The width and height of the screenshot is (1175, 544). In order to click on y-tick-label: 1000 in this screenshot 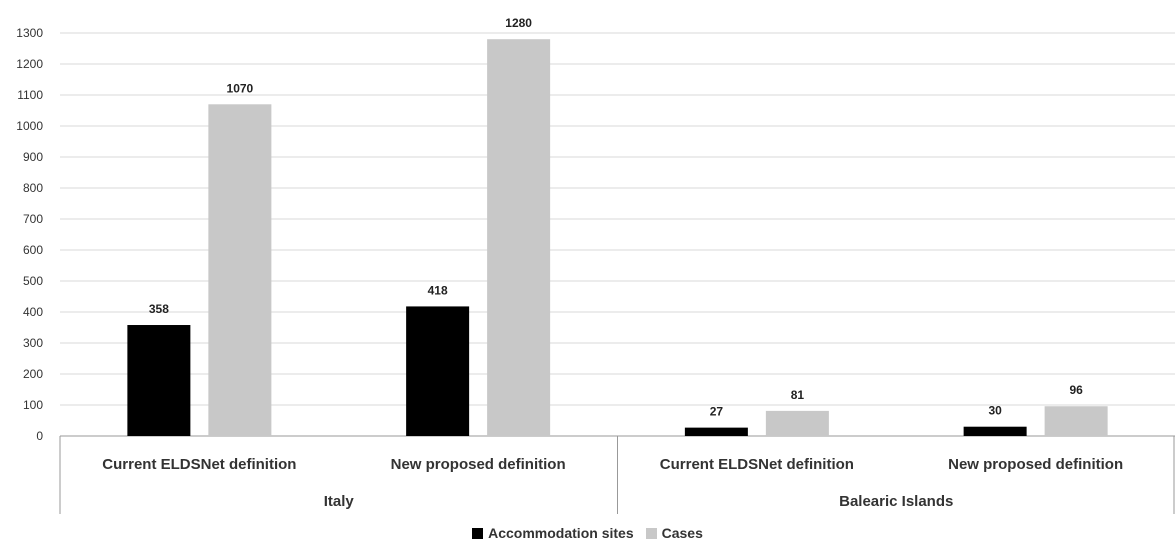, I will do `click(29, 126)`.